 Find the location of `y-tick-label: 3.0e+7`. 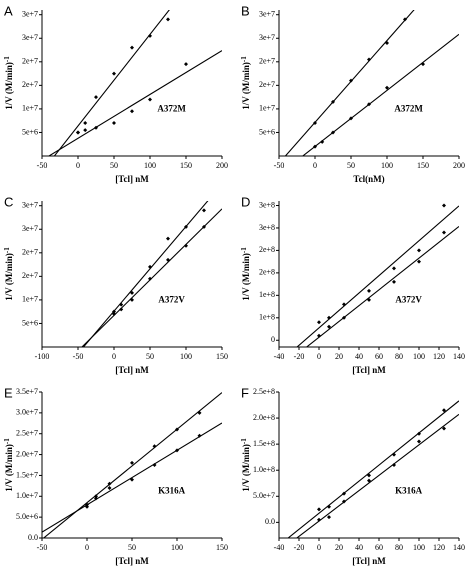

y-tick-label: 3.0e+7 is located at coordinates (27, 412).